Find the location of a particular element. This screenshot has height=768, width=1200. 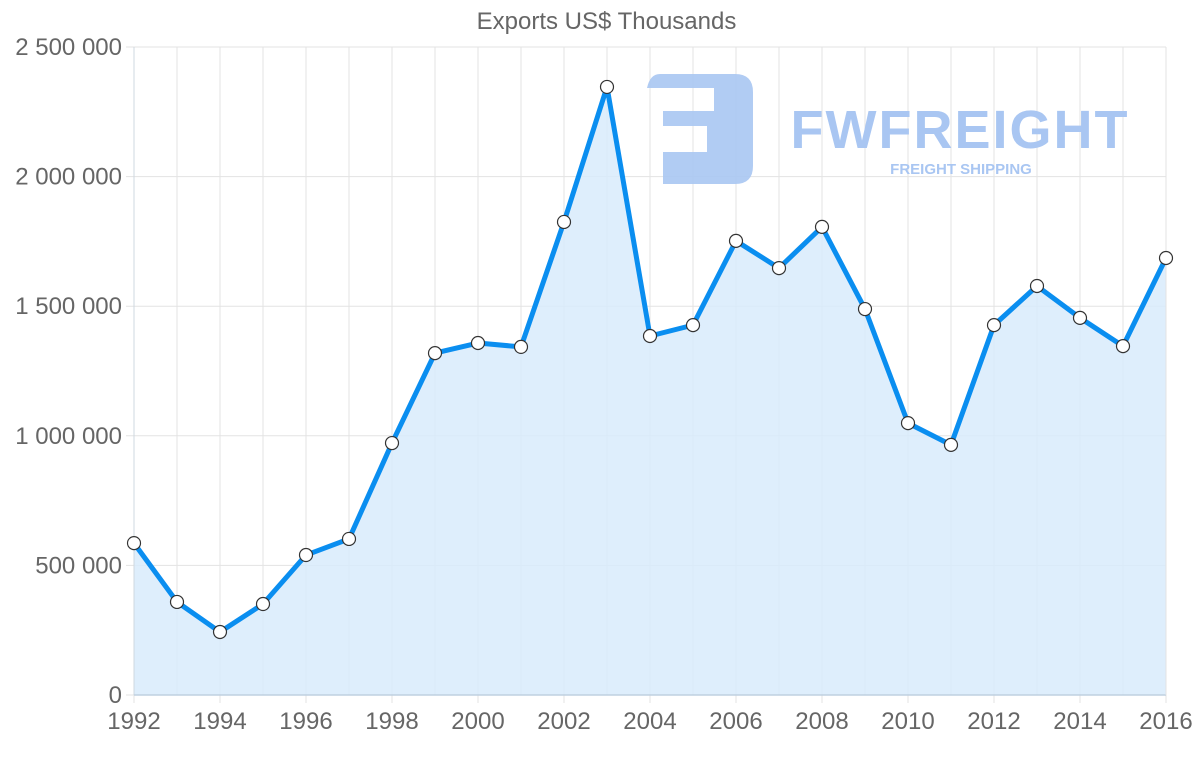

data-point-2000 is located at coordinates (478, 343).